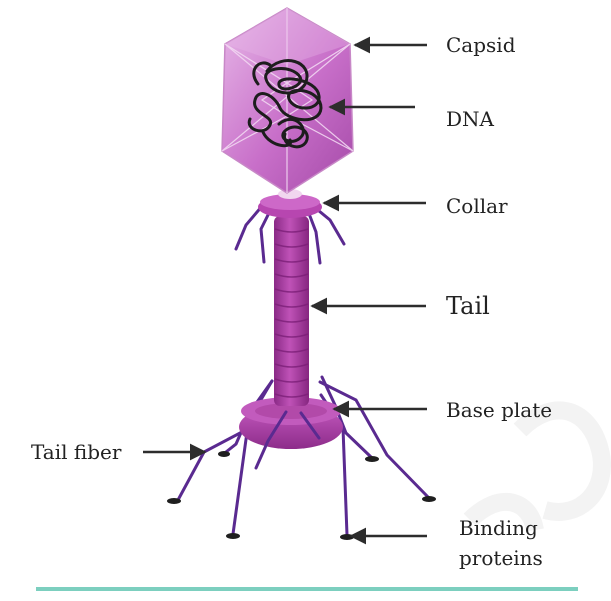 The height and width of the screenshot is (601, 611). Describe the element at coordinates (285, 104) in the screenshot. I see `dna-strand` at that location.